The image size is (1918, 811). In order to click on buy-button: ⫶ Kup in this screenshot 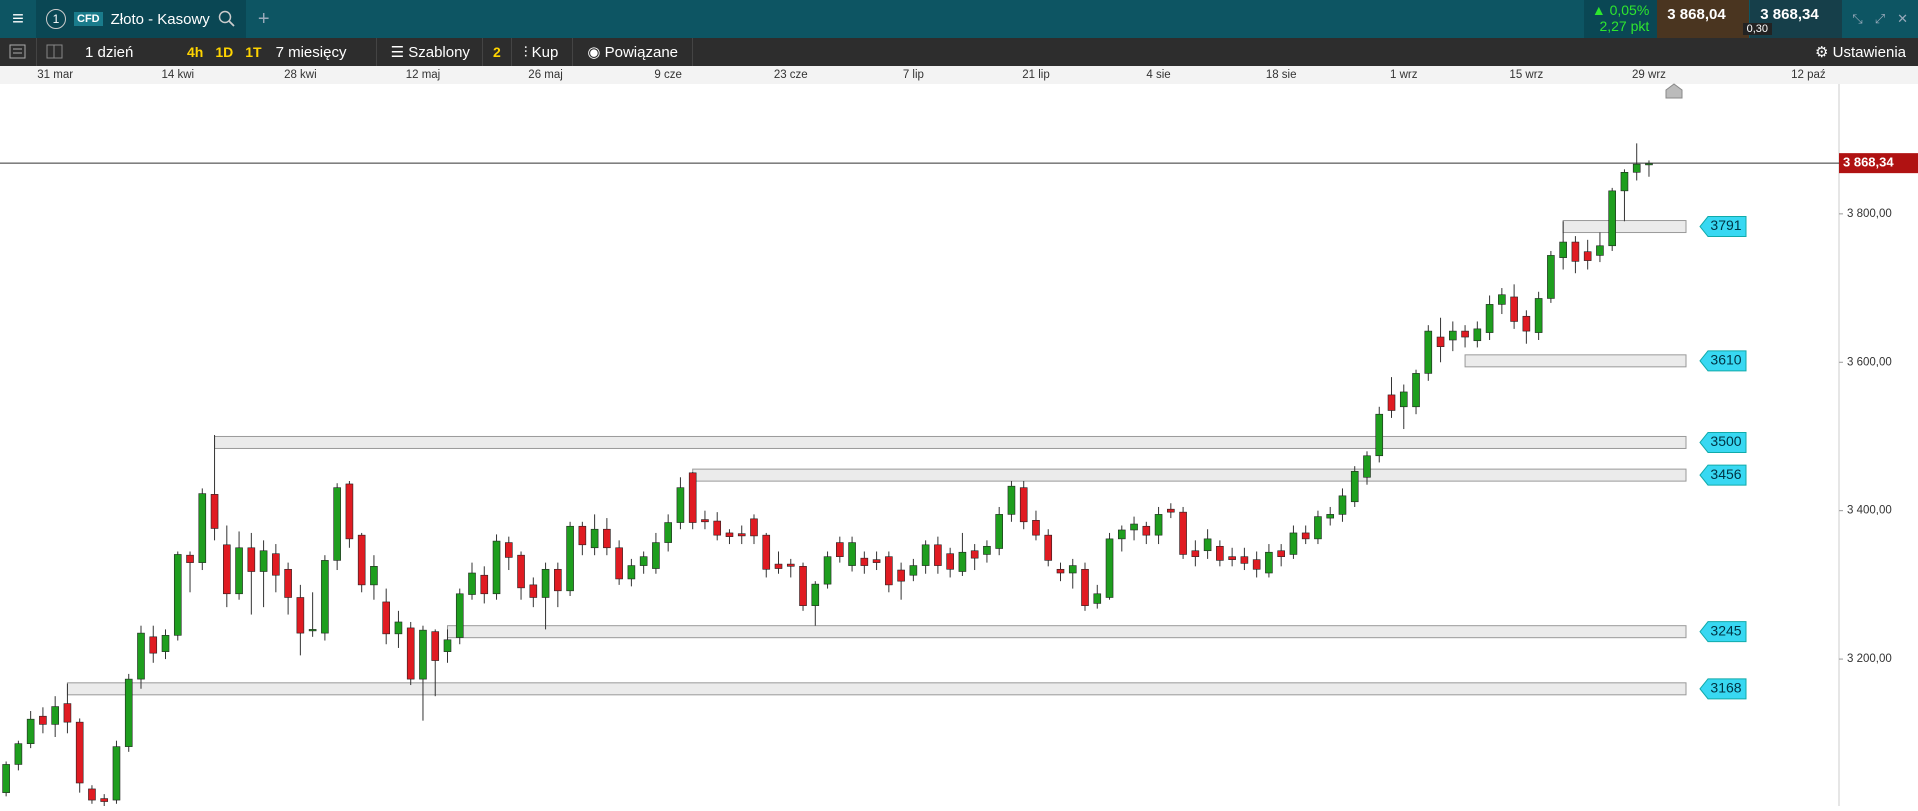, I will do `click(541, 52)`.